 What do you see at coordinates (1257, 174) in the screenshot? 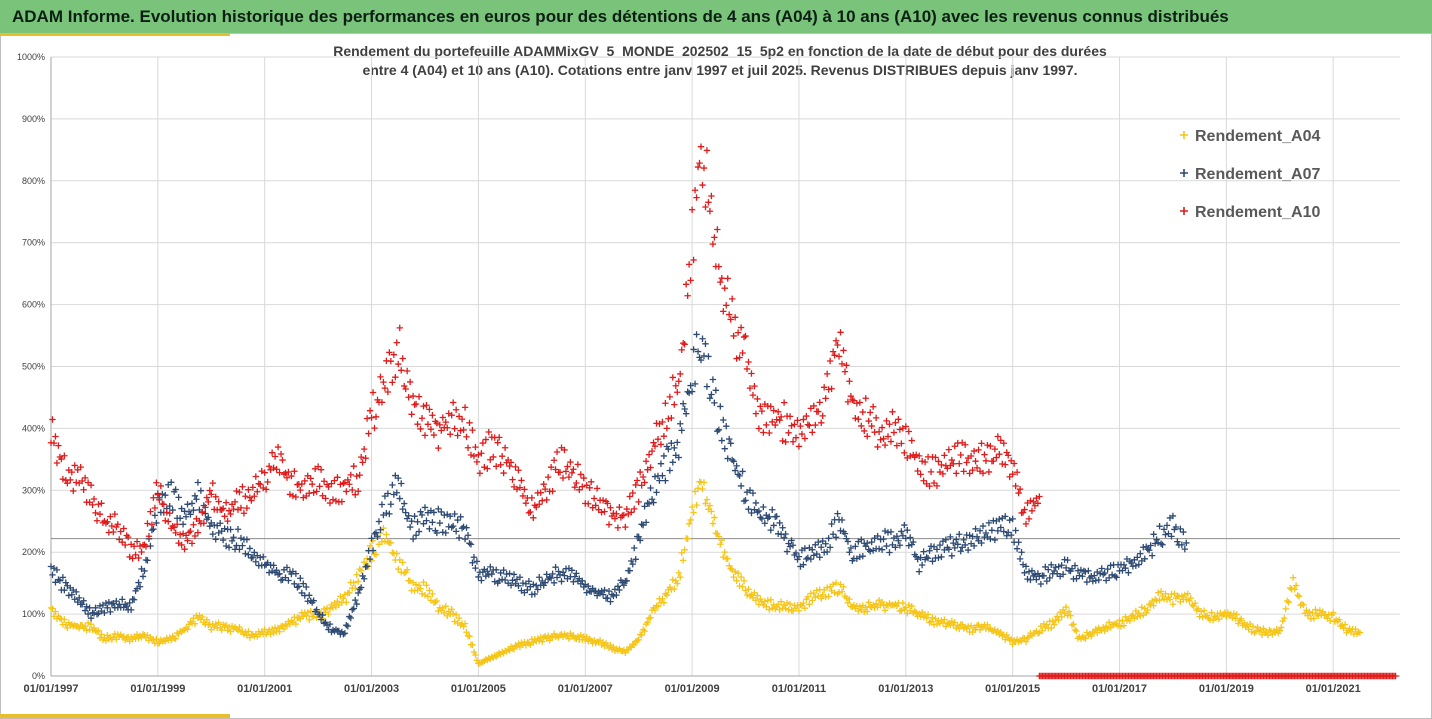
I see `legend-label: Rendement_A07` at bounding box center [1257, 174].